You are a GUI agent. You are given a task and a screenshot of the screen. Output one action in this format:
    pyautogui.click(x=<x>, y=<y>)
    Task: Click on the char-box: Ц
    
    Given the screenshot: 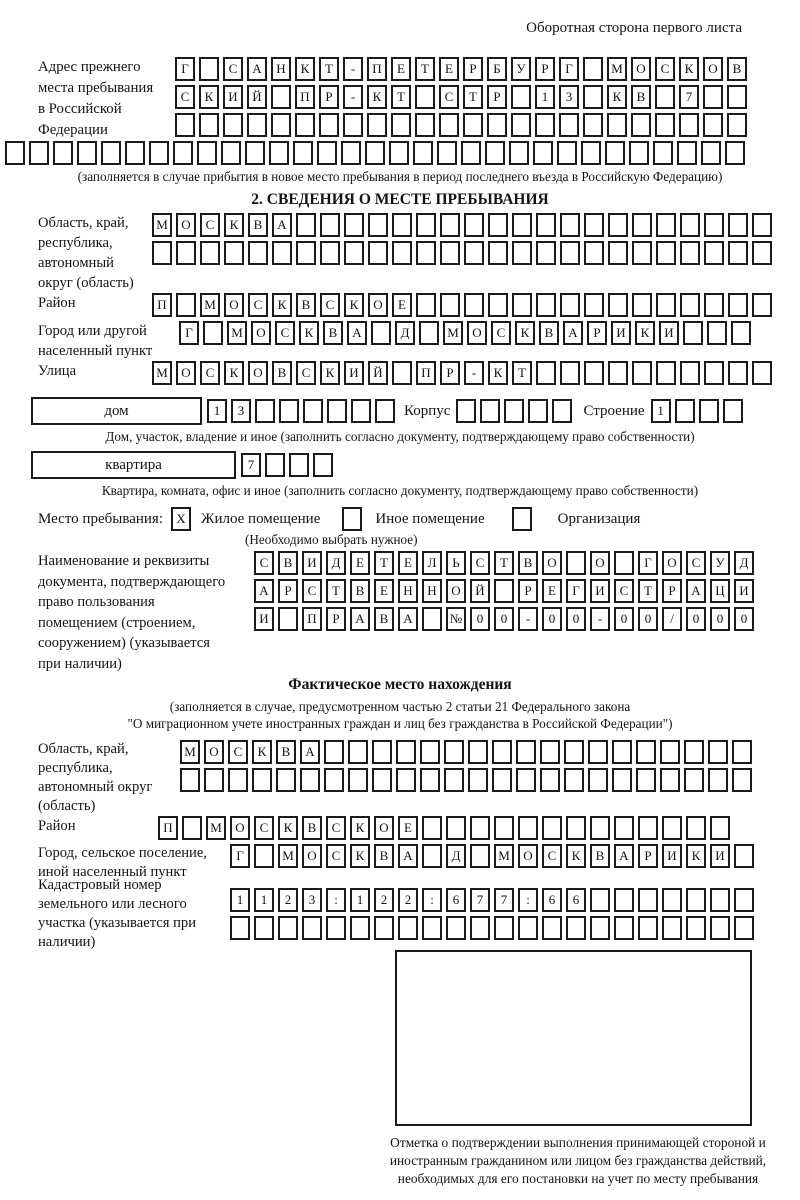 What is the action you would take?
    pyautogui.click(x=720, y=591)
    